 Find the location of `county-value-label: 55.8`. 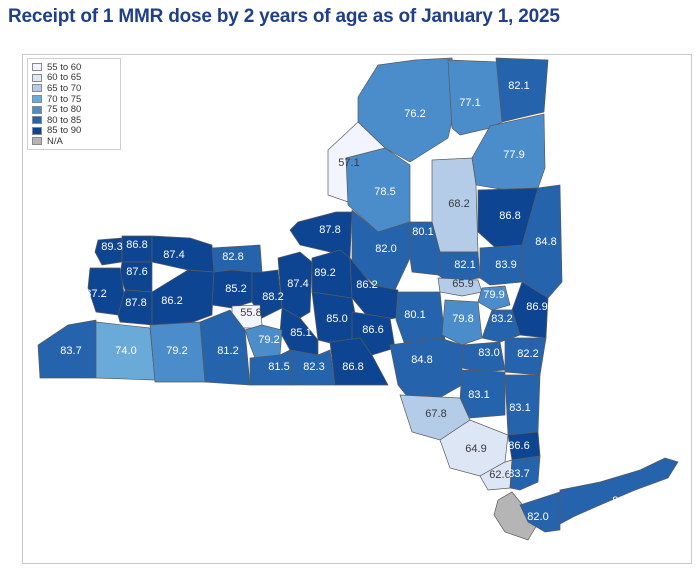

county-value-label: 55.8 is located at coordinates (250, 313).